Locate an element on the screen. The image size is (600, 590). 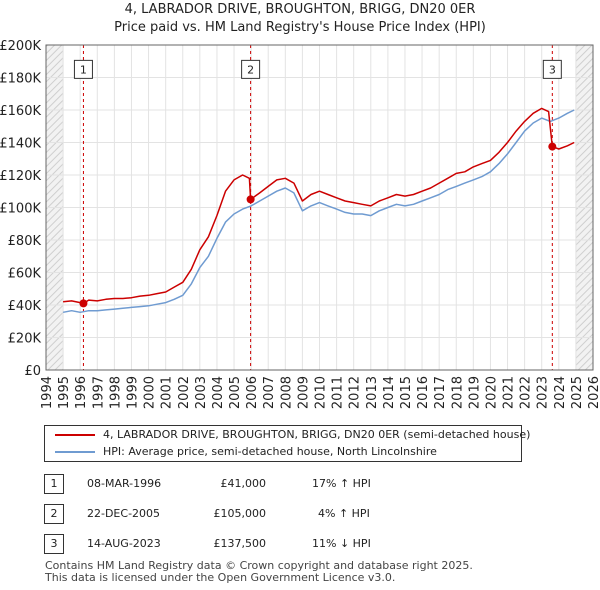
x-tick-label: 2004 is located at coordinates (218, 392).